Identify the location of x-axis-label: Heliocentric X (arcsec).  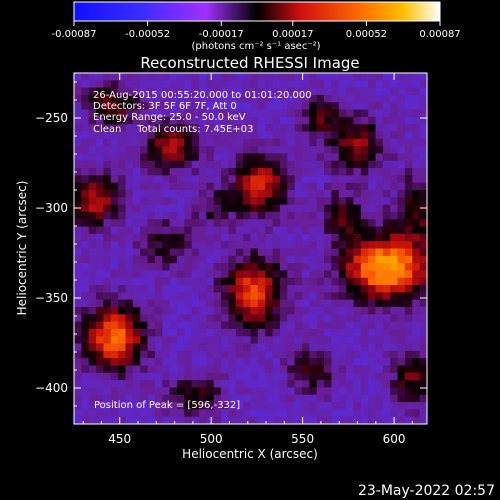
(250, 454).